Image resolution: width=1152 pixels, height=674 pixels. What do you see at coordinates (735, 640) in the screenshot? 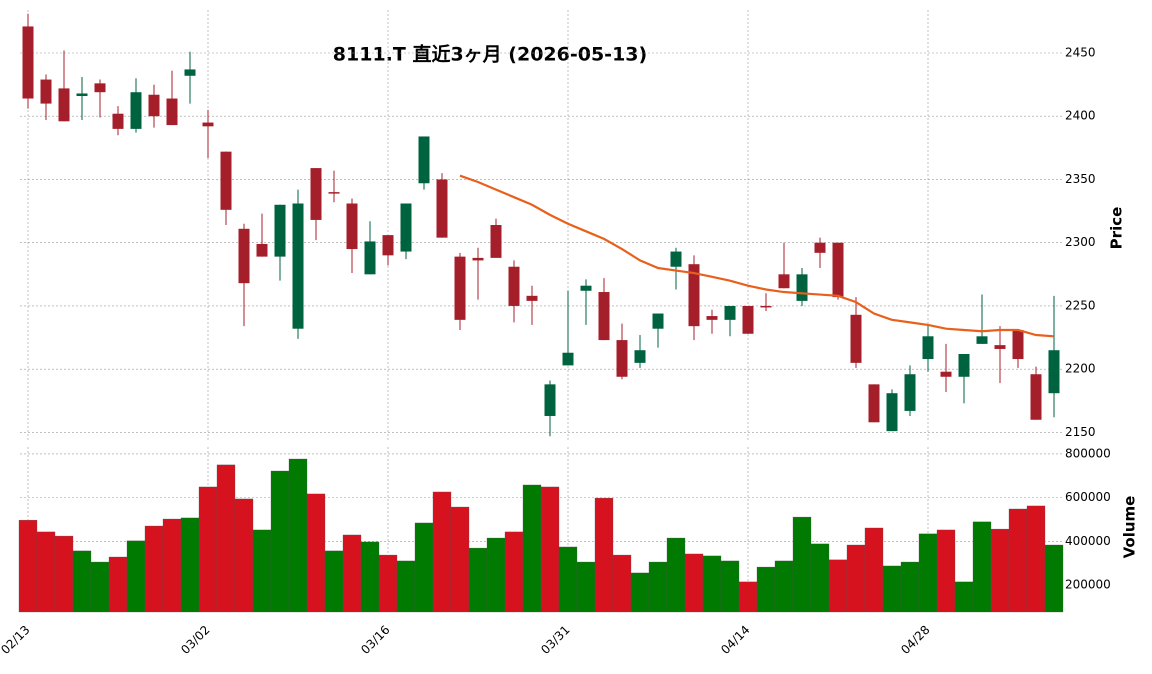
I see `x-tick-label: 04/14` at bounding box center [735, 640].